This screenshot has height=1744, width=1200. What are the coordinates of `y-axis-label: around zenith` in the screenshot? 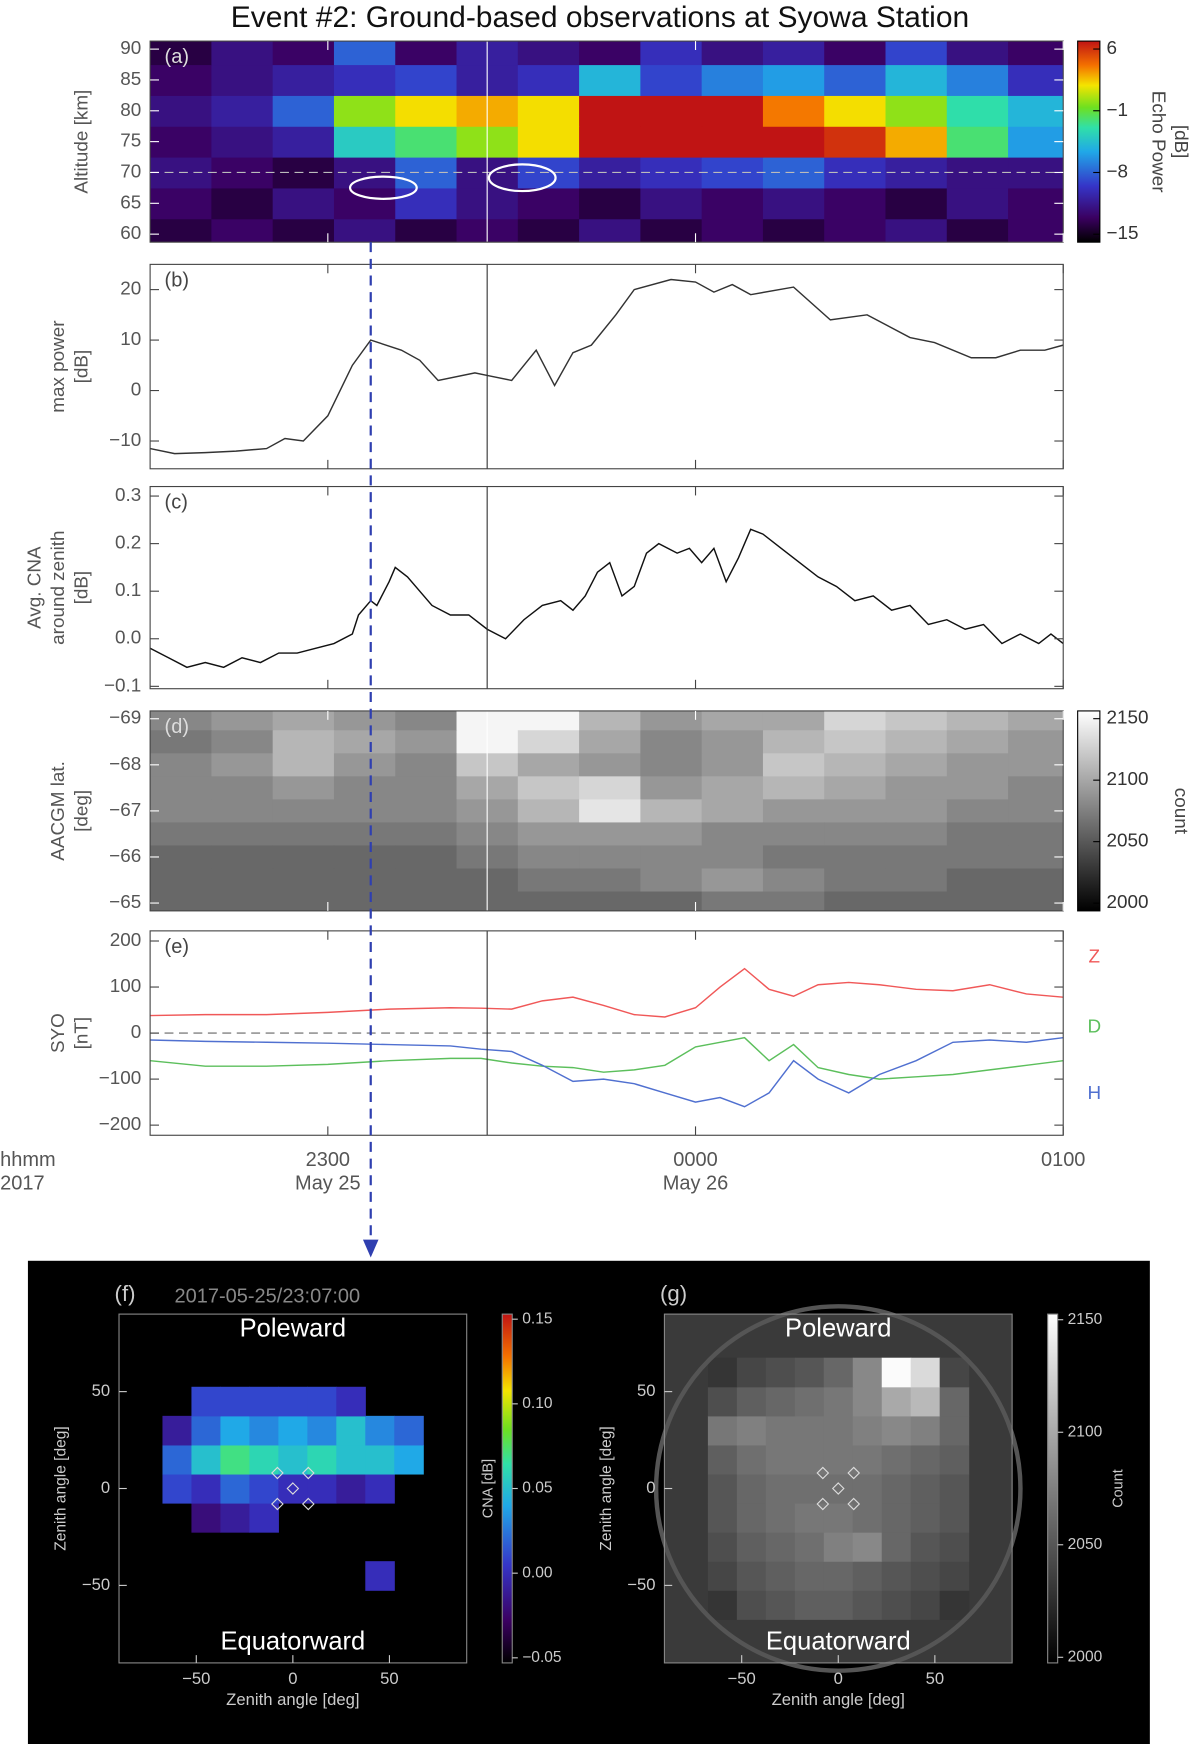 It's located at (58, 587).